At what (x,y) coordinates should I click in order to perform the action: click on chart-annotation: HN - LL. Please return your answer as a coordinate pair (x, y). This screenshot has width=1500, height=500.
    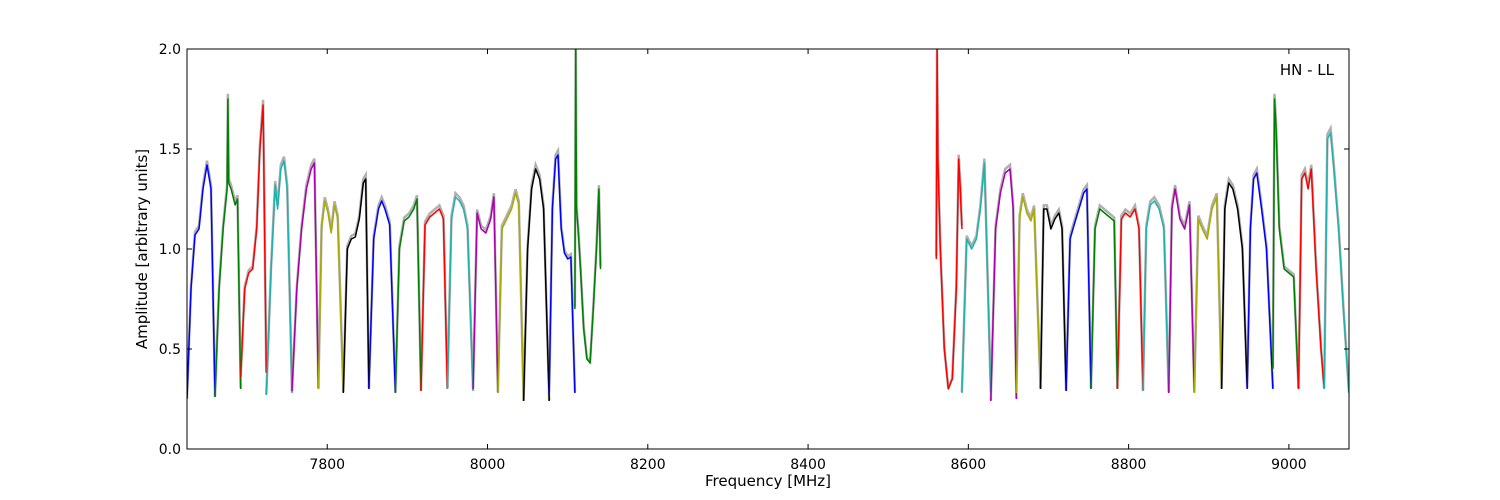
    Looking at the image, I should click on (1307, 70).